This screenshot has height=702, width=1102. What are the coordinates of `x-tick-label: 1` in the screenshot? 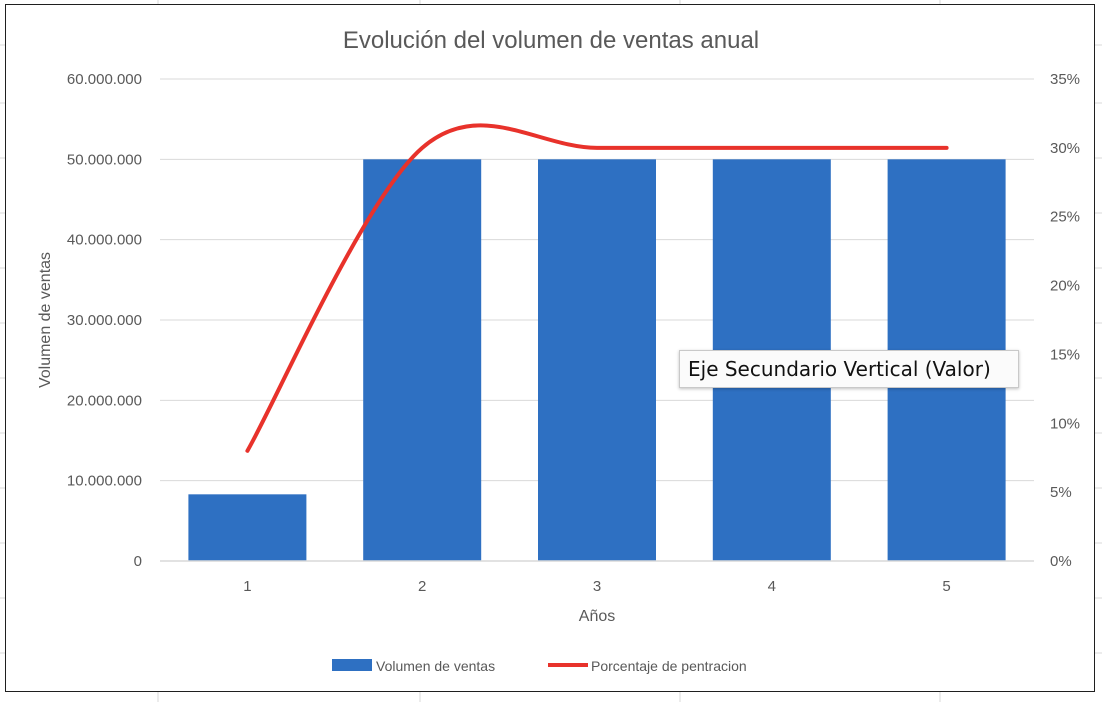 It's located at (247, 586).